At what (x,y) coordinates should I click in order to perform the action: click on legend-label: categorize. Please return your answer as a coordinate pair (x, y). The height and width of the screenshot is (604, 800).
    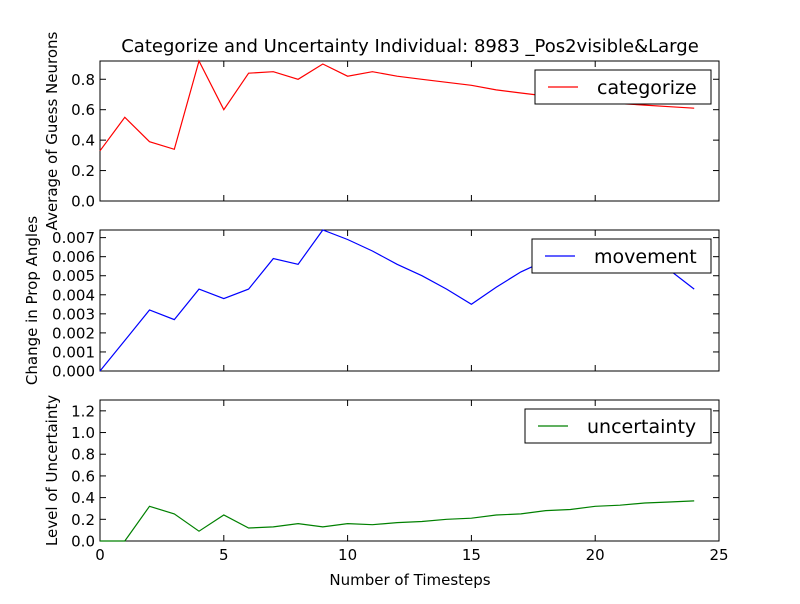
    Looking at the image, I should click on (647, 88).